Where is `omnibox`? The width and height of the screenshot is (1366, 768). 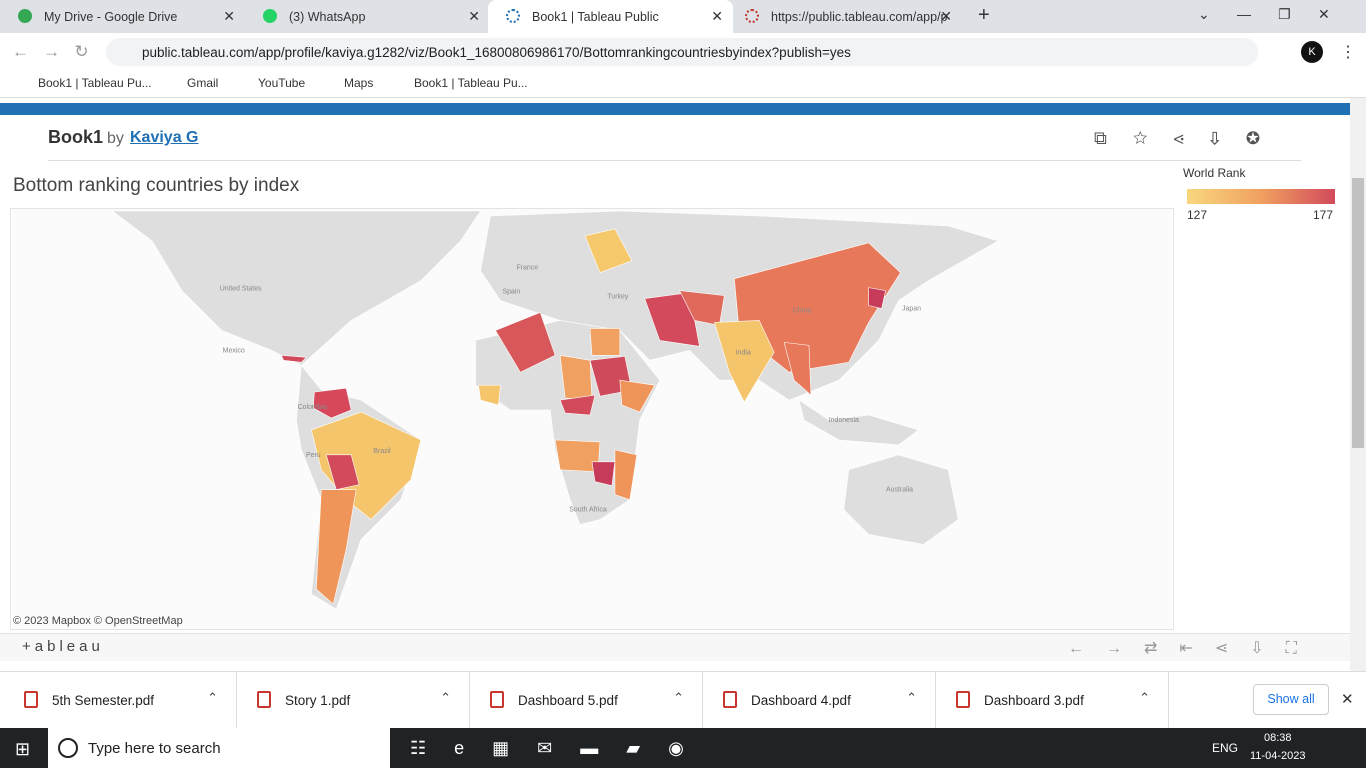
omnibox is located at coordinates (682, 52).